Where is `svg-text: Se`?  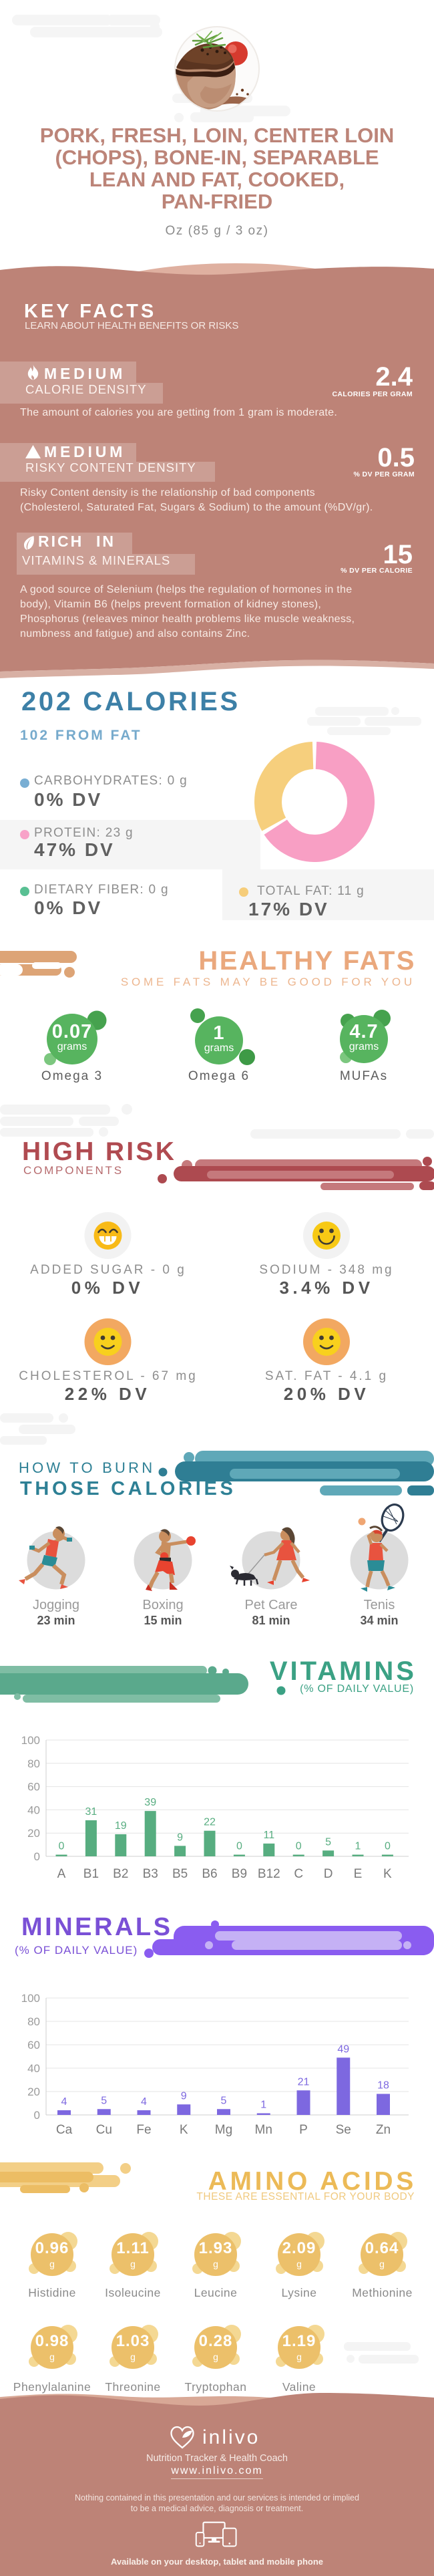 svg-text: Se is located at coordinates (343, 2130).